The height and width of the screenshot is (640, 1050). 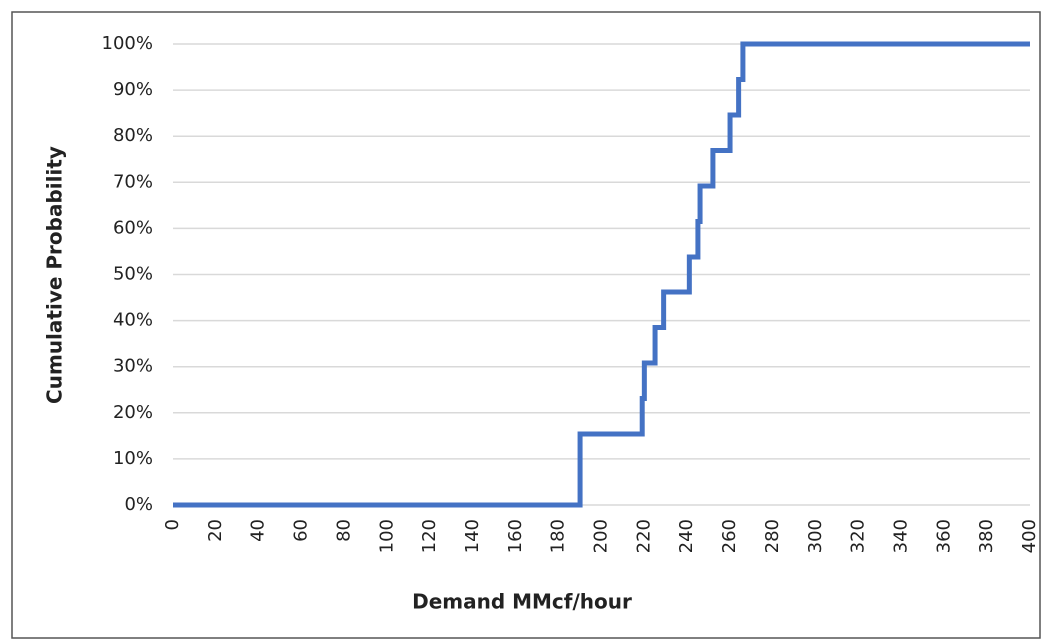 What do you see at coordinates (900, 536) in the screenshot?
I see `x-tick-label: 340` at bounding box center [900, 536].